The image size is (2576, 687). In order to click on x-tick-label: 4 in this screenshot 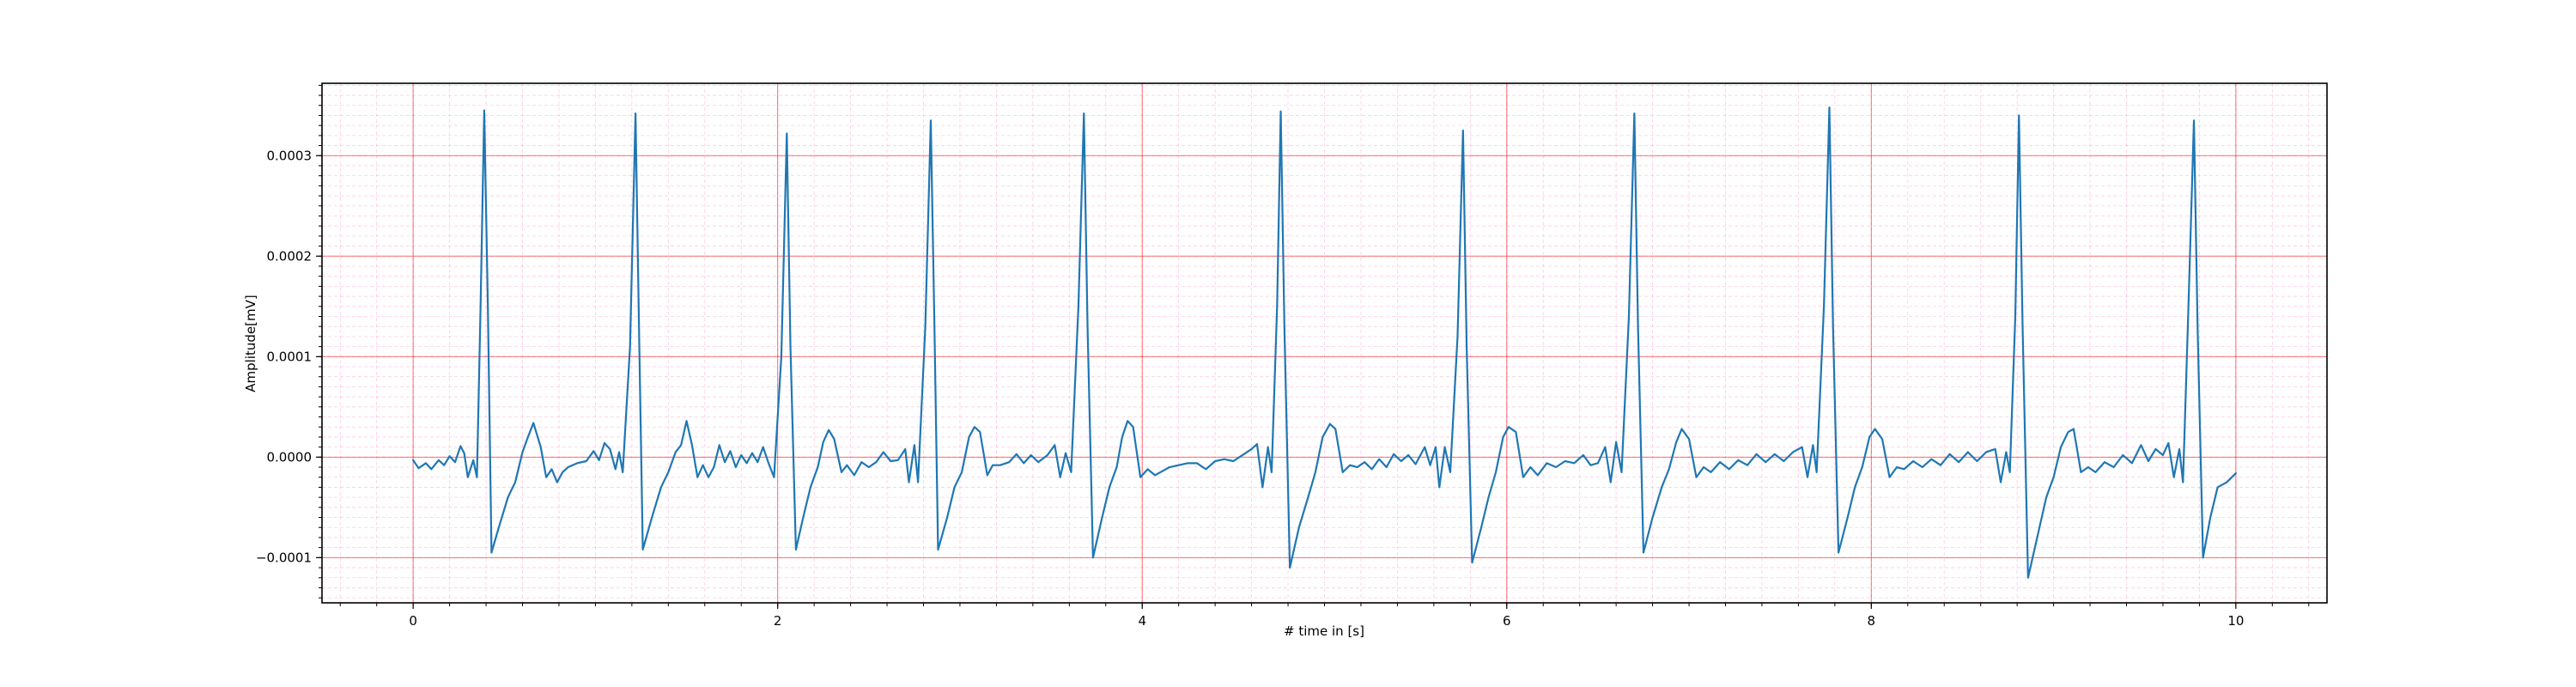, I will do `click(1142, 621)`.